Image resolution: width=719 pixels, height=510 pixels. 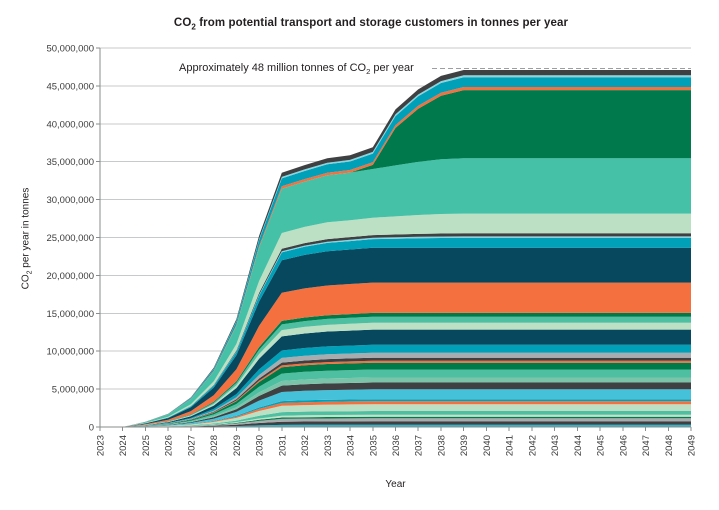 I want to click on x-tick-label-2031: 2031, so click(x=282, y=445).